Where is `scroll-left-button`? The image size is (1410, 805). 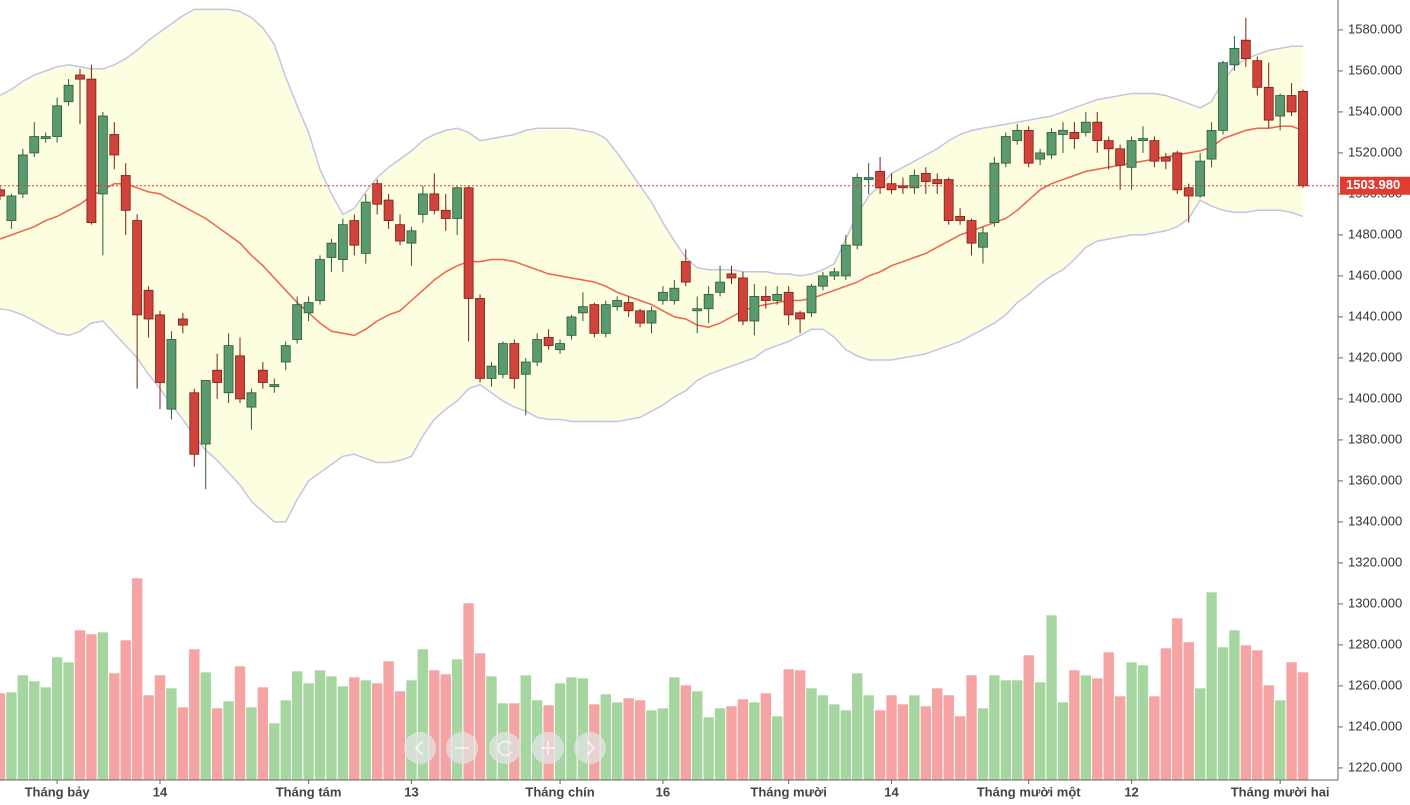 scroll-left-button is located at coordinates (420, 748).